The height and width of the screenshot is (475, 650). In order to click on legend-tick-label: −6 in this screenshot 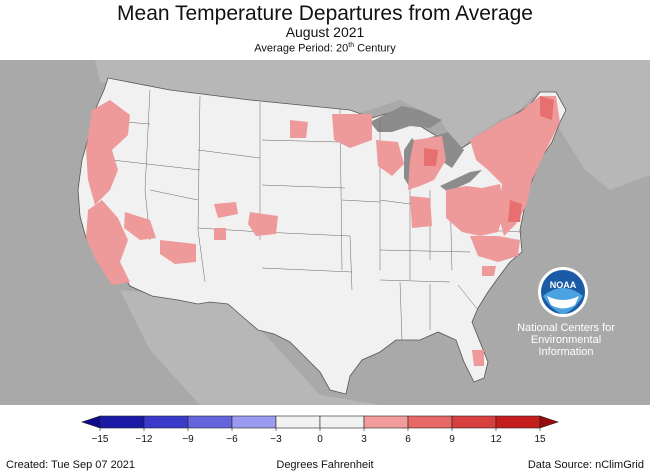, I will do `click(232, 439)`.